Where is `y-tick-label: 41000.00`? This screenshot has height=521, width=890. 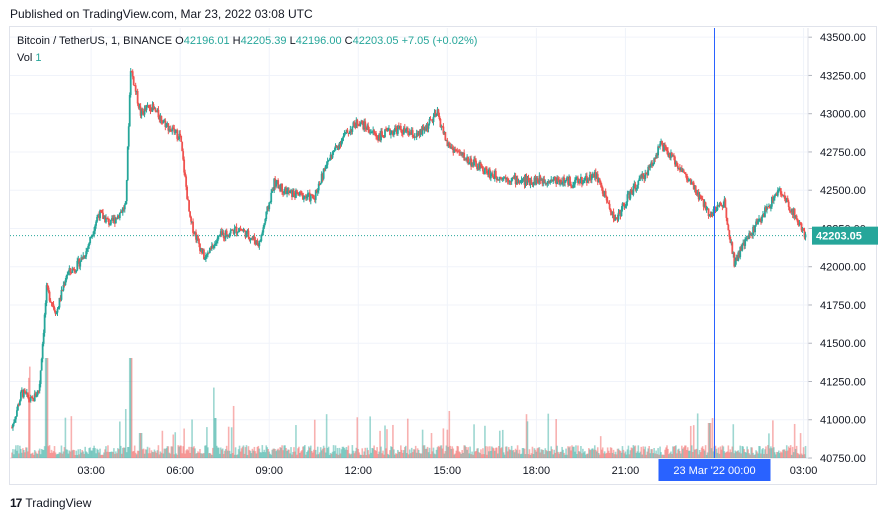 y-tick-label: 41000.00 is located at coordinates (843, 421).